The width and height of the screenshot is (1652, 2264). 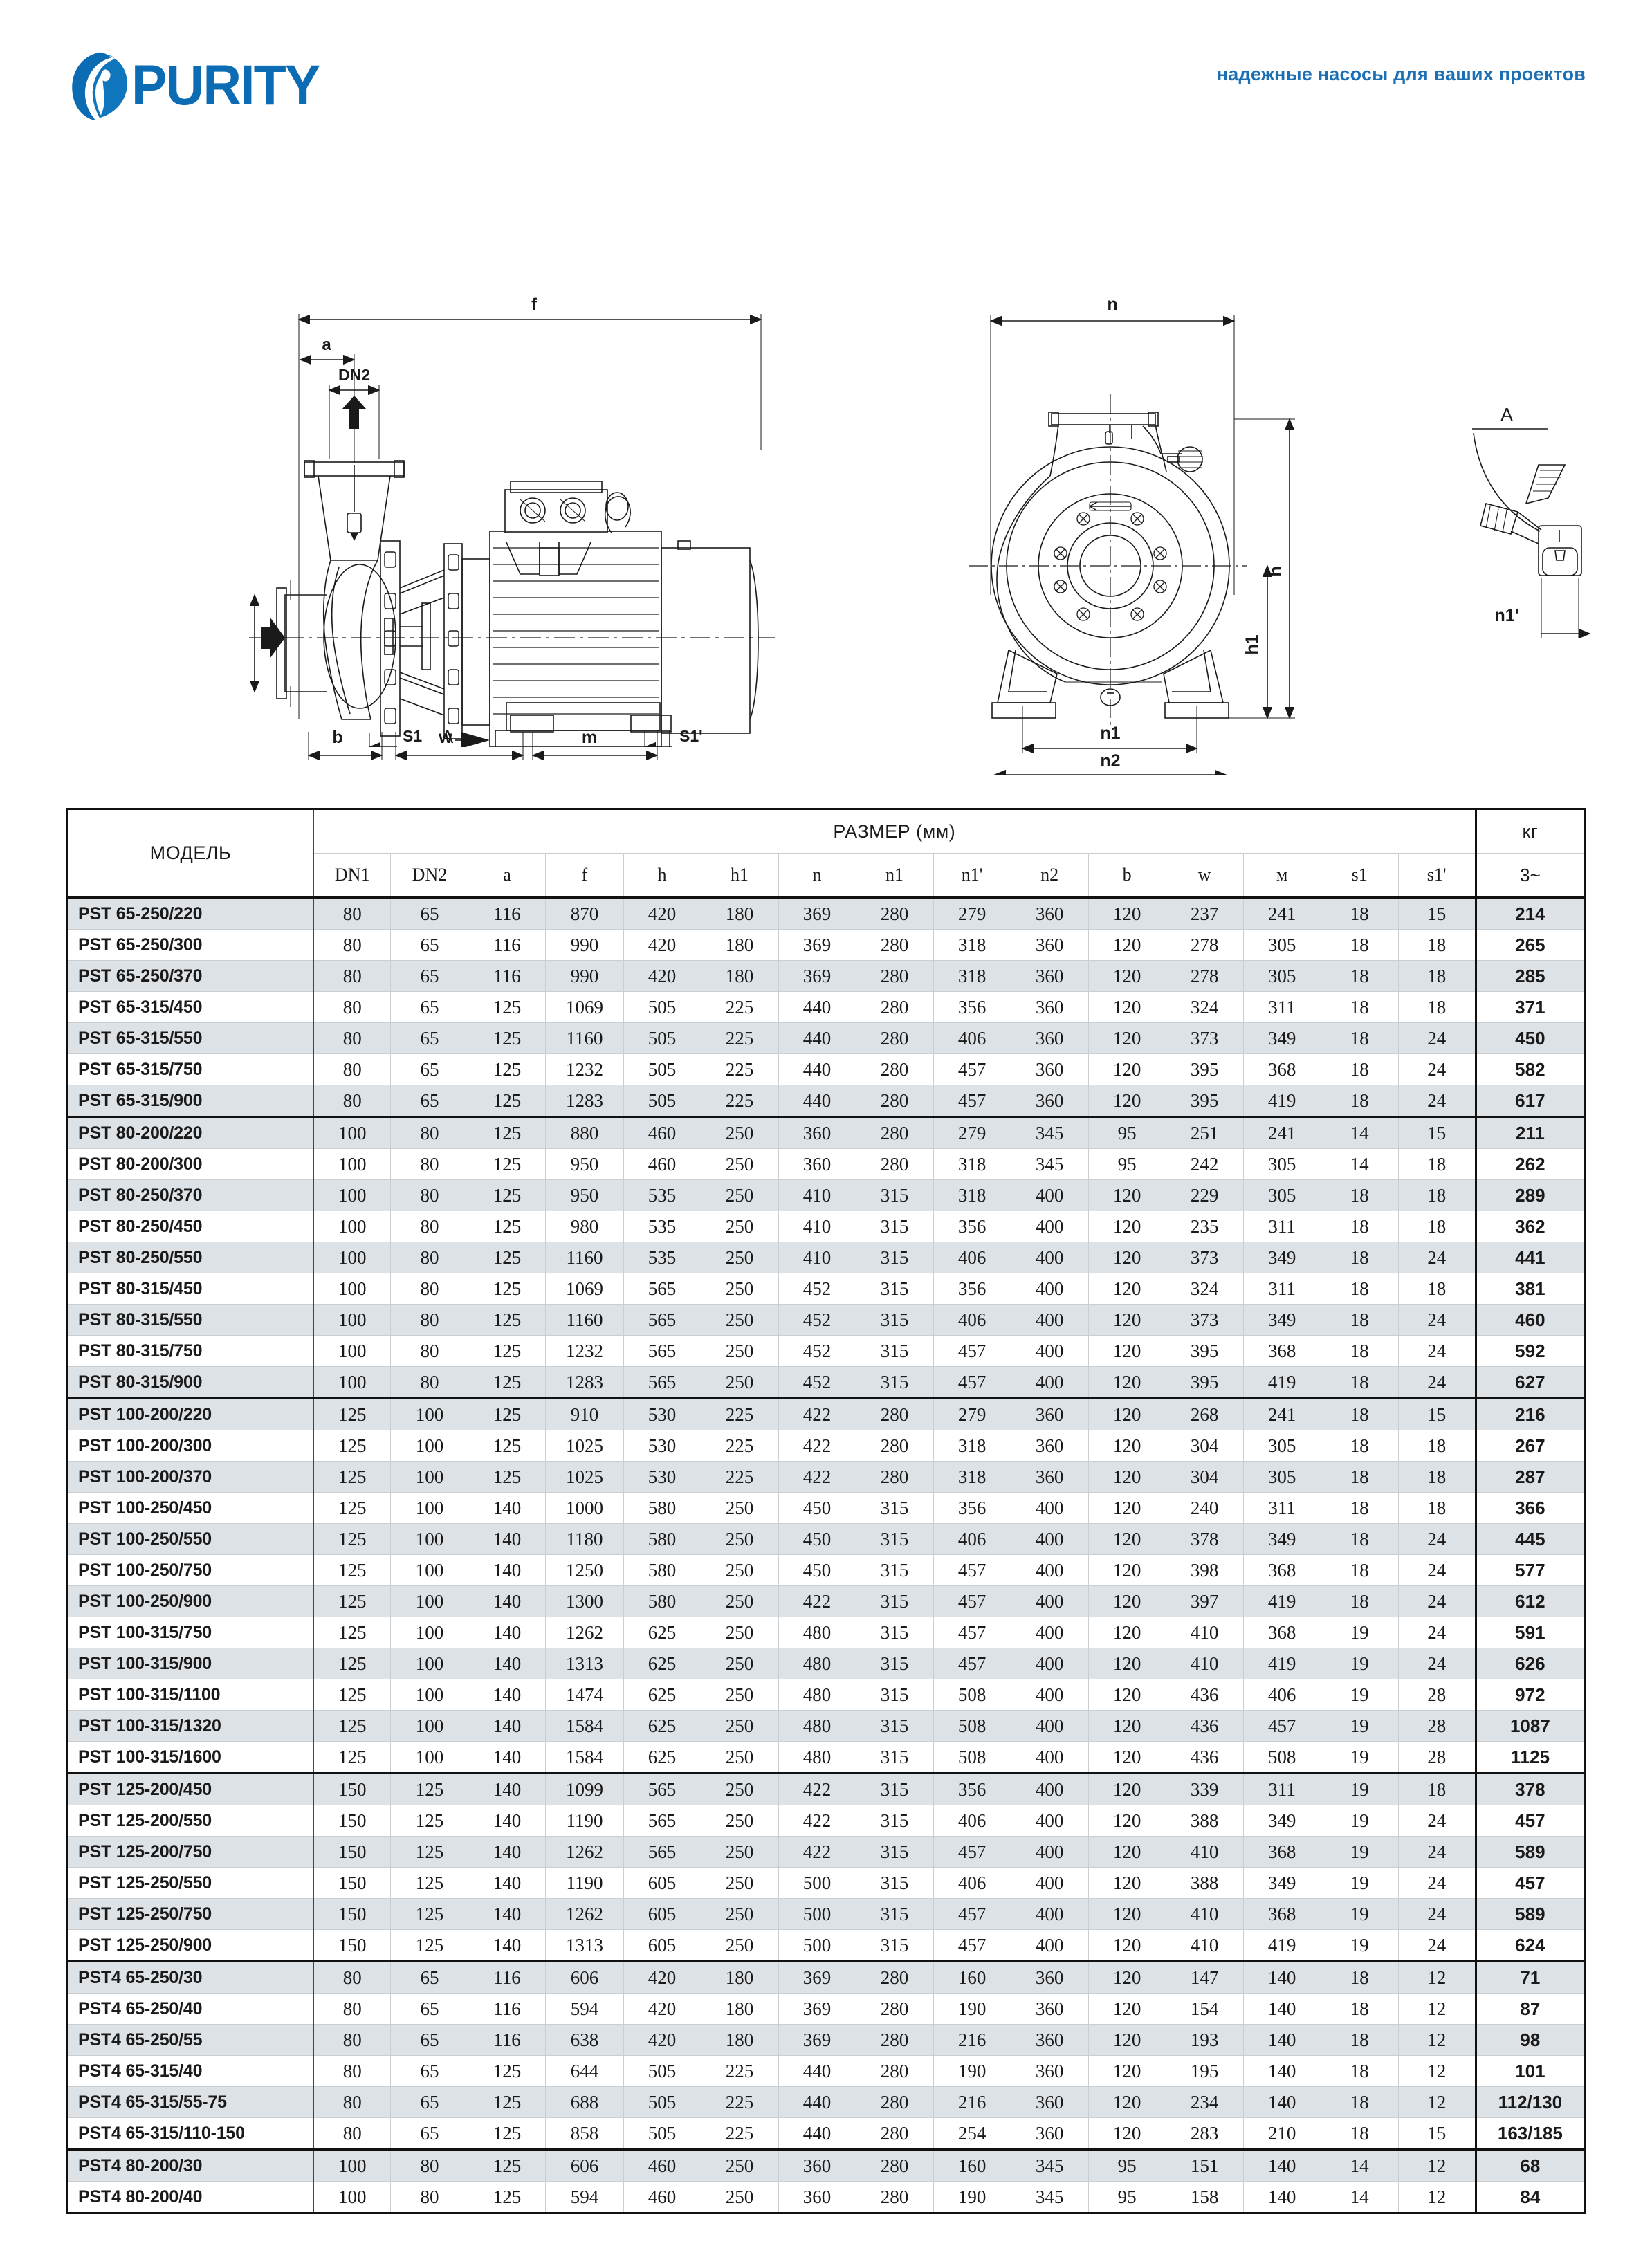 I want to click on cell-s1p: 18, so click(x=1436, y=1477).